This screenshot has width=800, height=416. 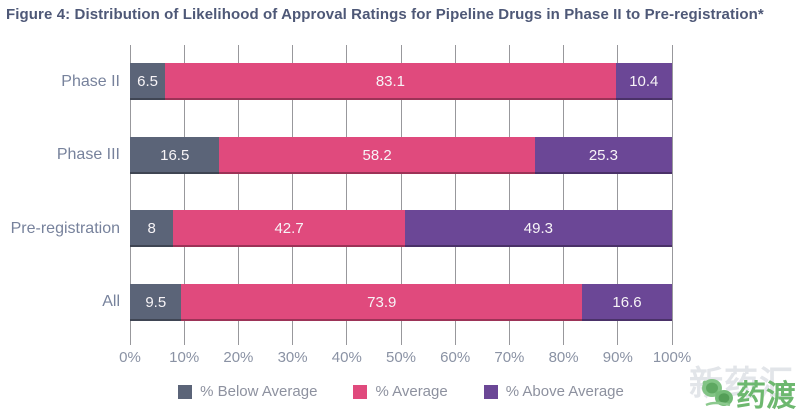 I want to click on legend-item: % Average, so click(x=400, y=391).